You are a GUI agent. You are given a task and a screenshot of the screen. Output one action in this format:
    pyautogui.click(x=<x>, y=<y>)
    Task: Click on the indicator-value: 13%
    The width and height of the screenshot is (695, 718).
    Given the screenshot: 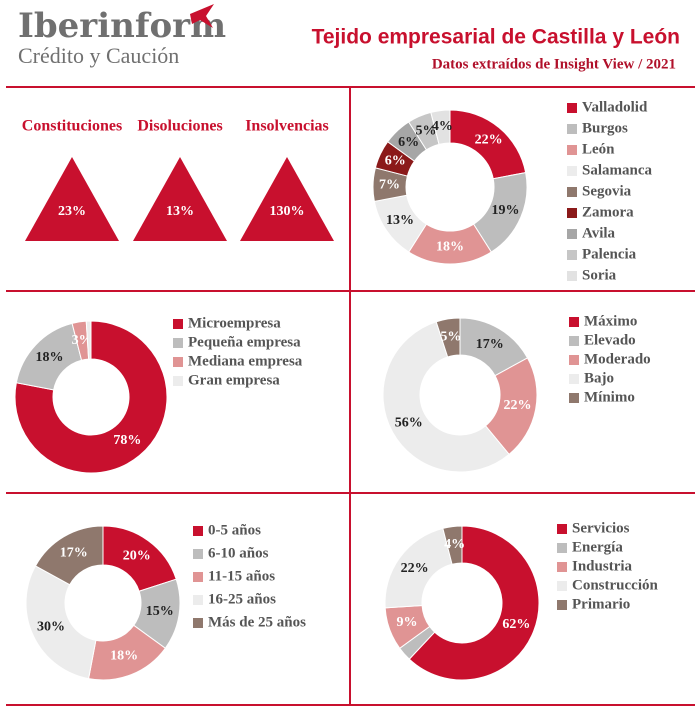 What is the action you would take?
    pyautogui.click(x=180, y=211)
    